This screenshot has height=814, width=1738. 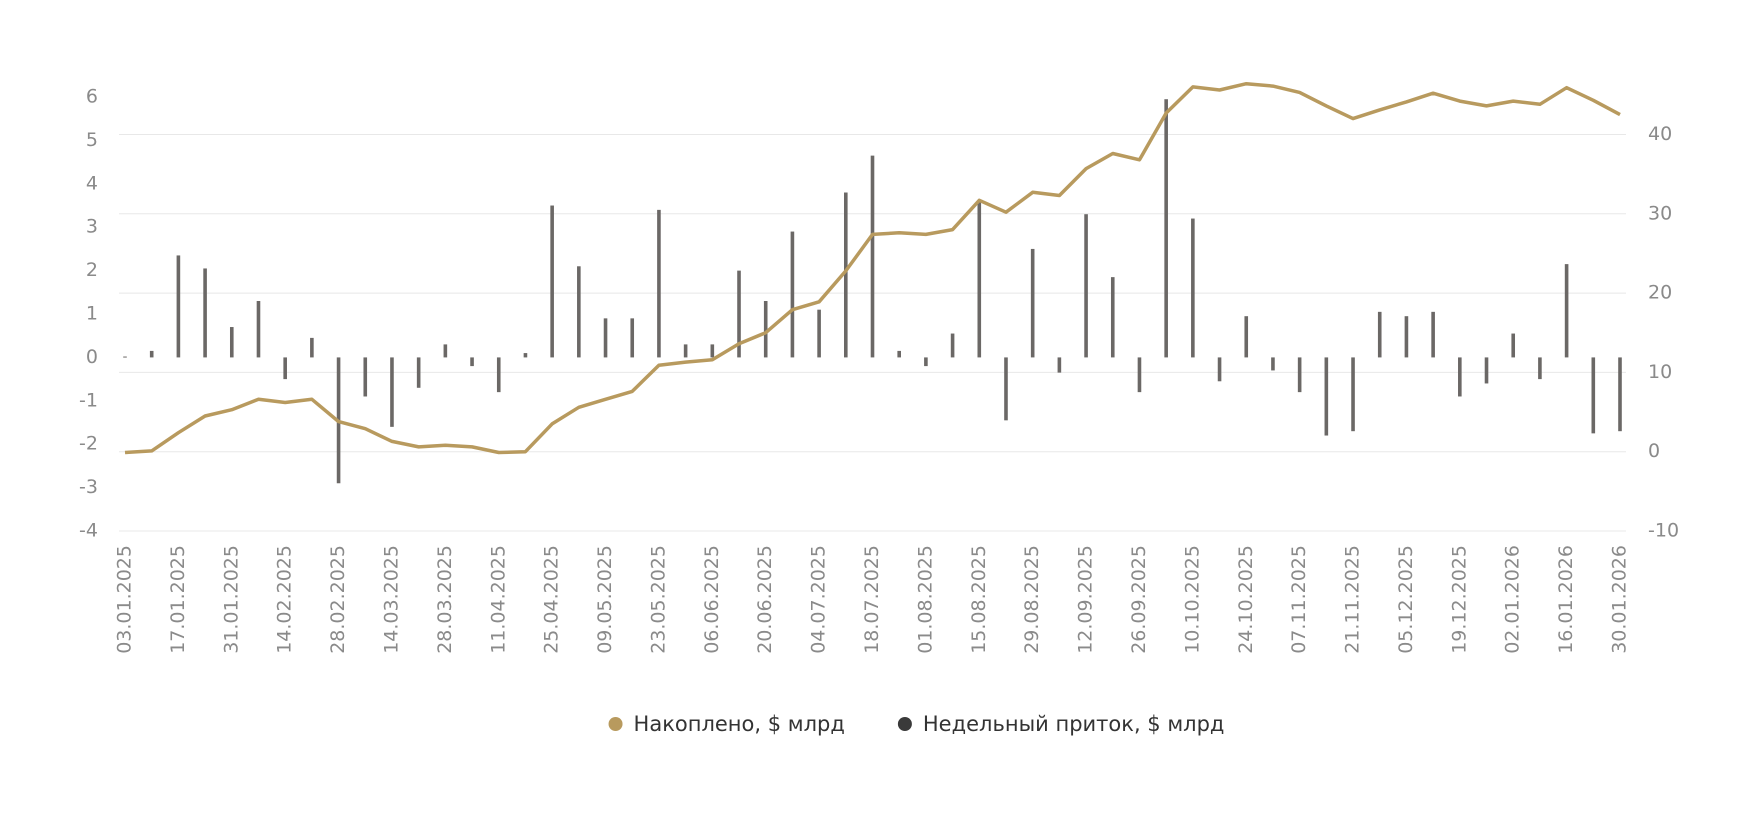 What do you see at coordinates (1032, 599) in the screenshot?
I see `x-tick-label: 29.08.2025` at bounding box center [1032, 599].